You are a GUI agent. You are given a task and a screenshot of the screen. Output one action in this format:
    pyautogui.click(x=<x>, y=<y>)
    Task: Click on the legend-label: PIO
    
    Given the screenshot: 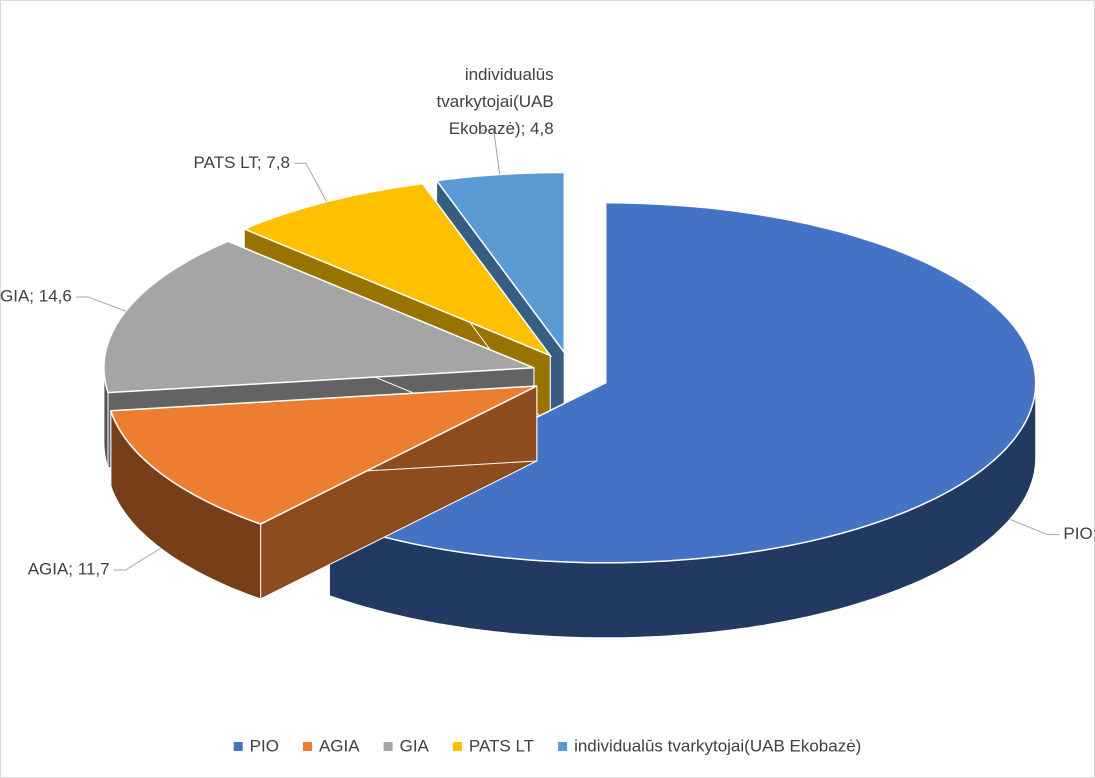 What is the action you would take?
    pyautogui.click(x=264, y=745)
    